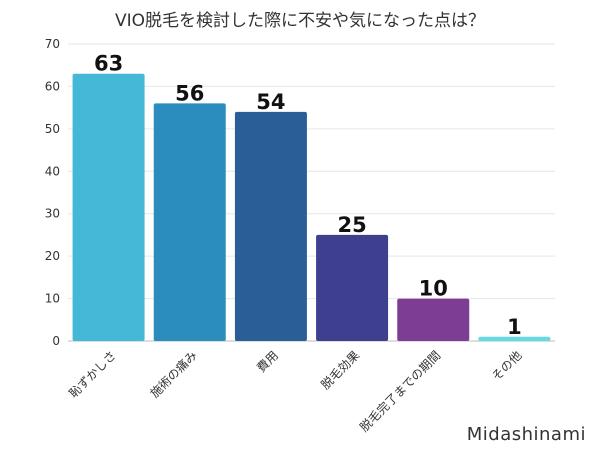  Describe the element at coordinates (52, 86) in the screenshot. I see `y-tick-label: 60` at that location.